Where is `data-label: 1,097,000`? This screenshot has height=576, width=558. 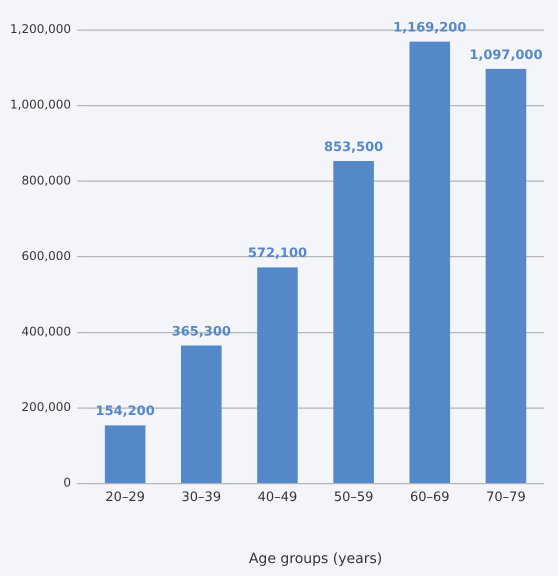 data-label: 1,097,000 is located at coordinates (506, 55).